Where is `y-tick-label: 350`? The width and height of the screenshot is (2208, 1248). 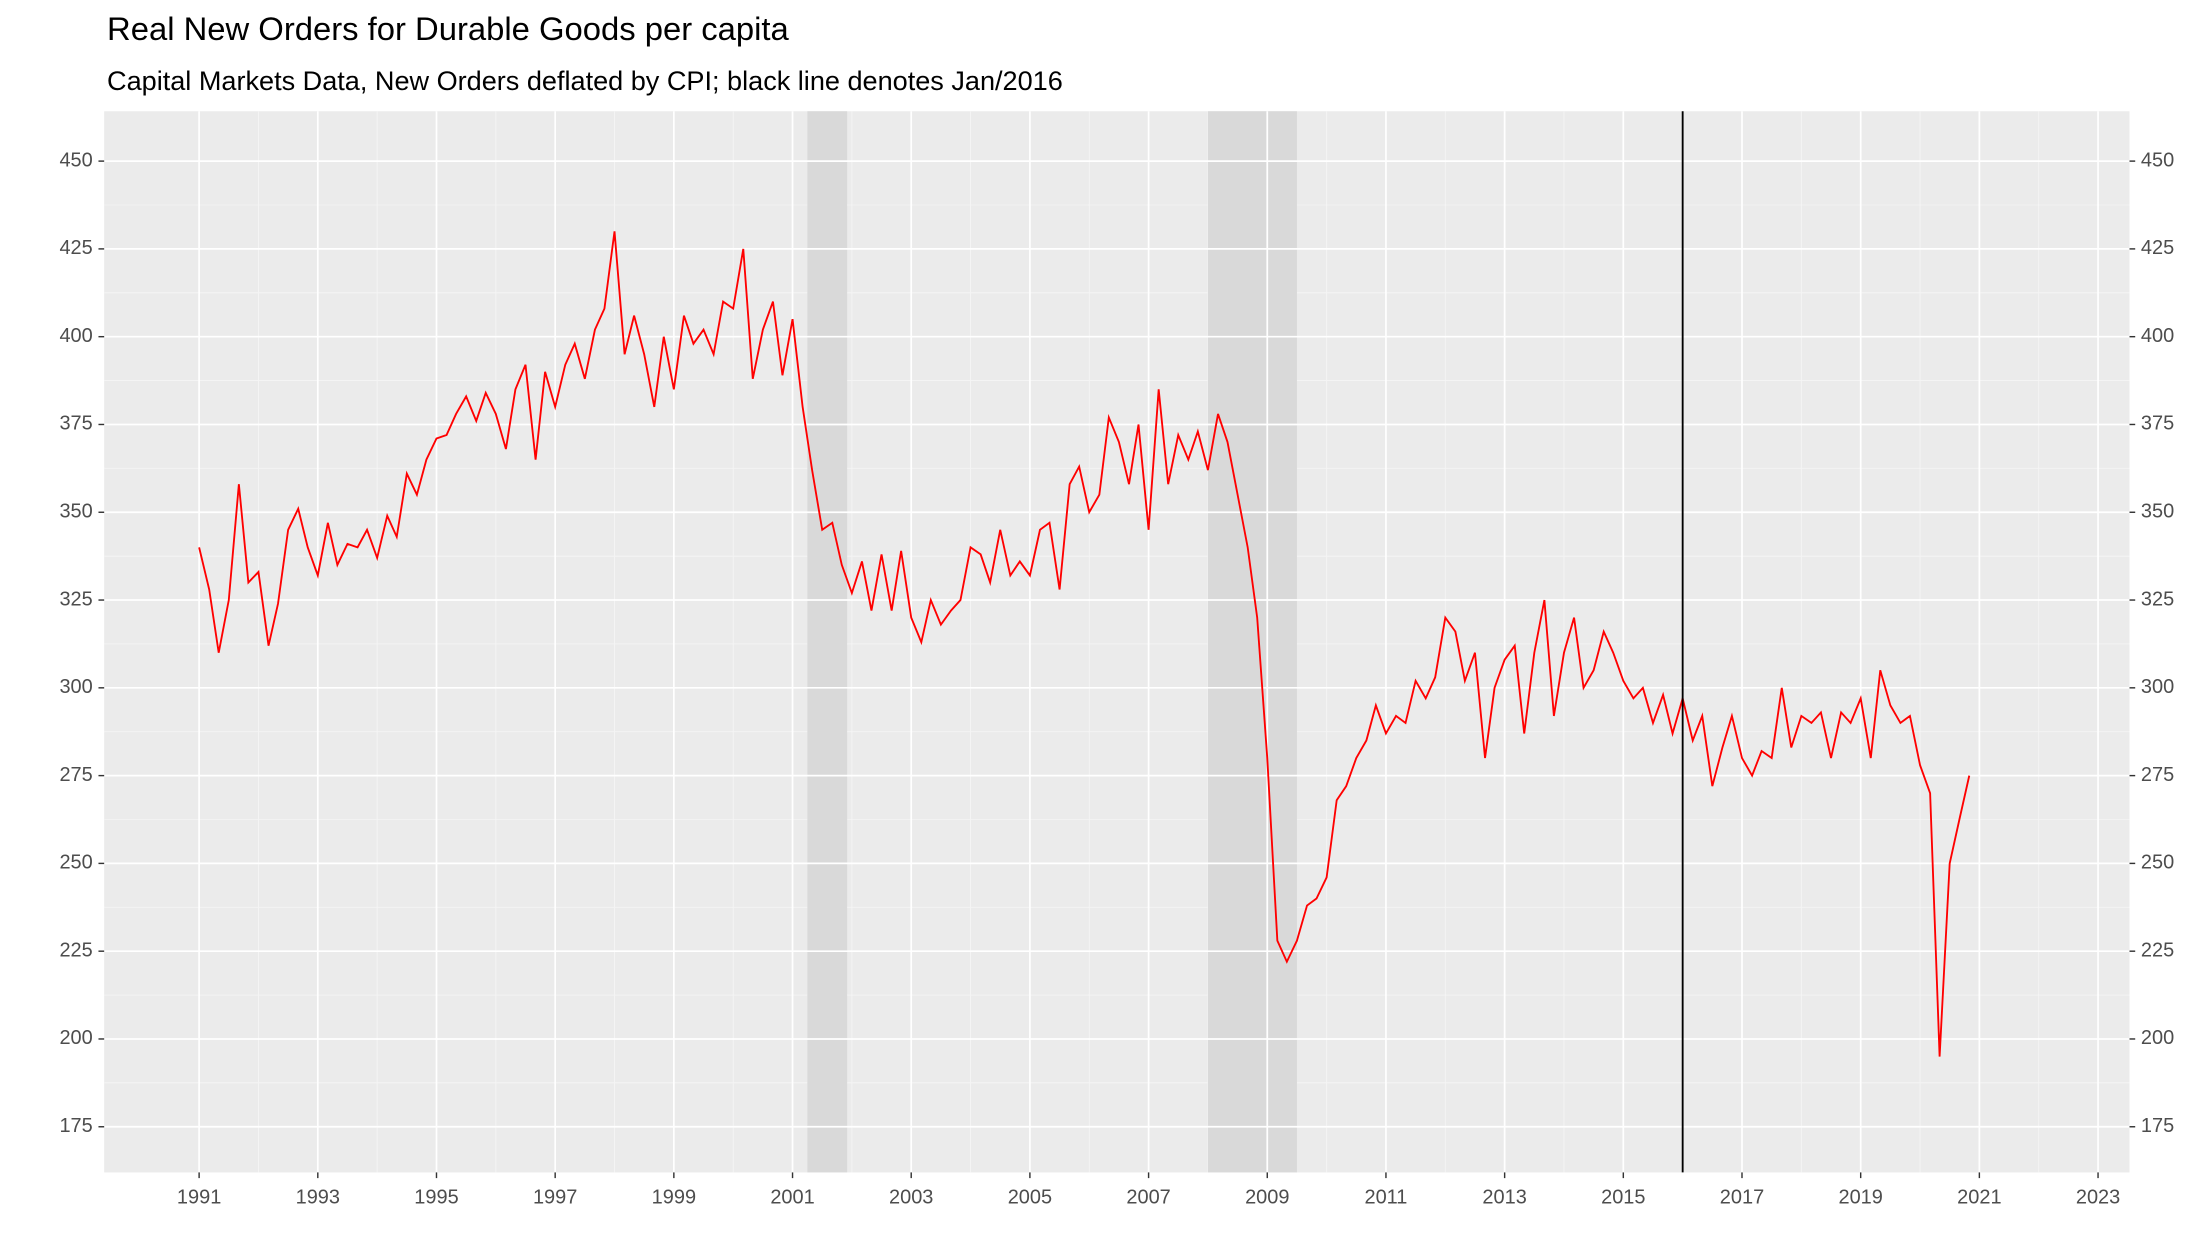
y-tick-label: 350 is located at coordinates (75, 512).